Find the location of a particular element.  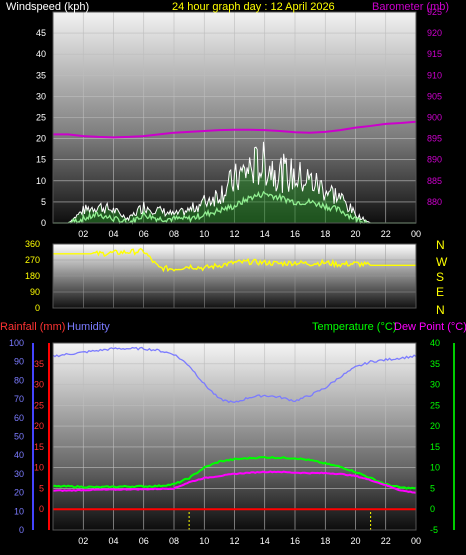

tick-label-humidity: 80 is located at coordinates (19, 380).